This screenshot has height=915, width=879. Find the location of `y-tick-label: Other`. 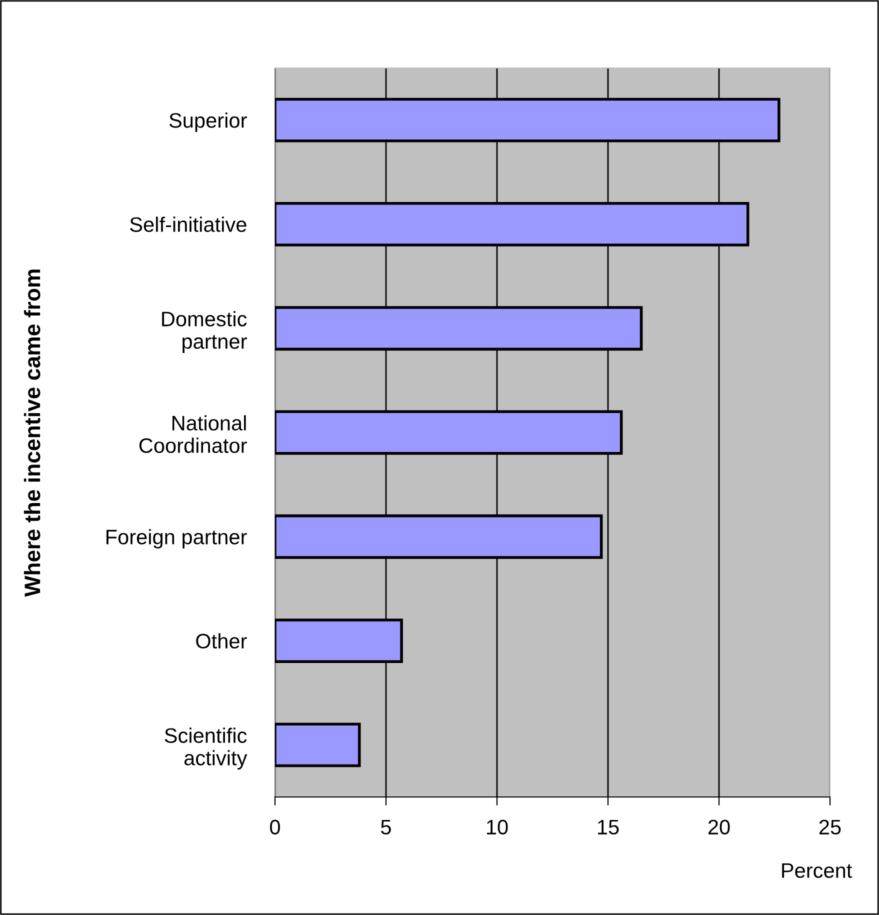

y-tick-label: Other is located at coordinates (221, 641).